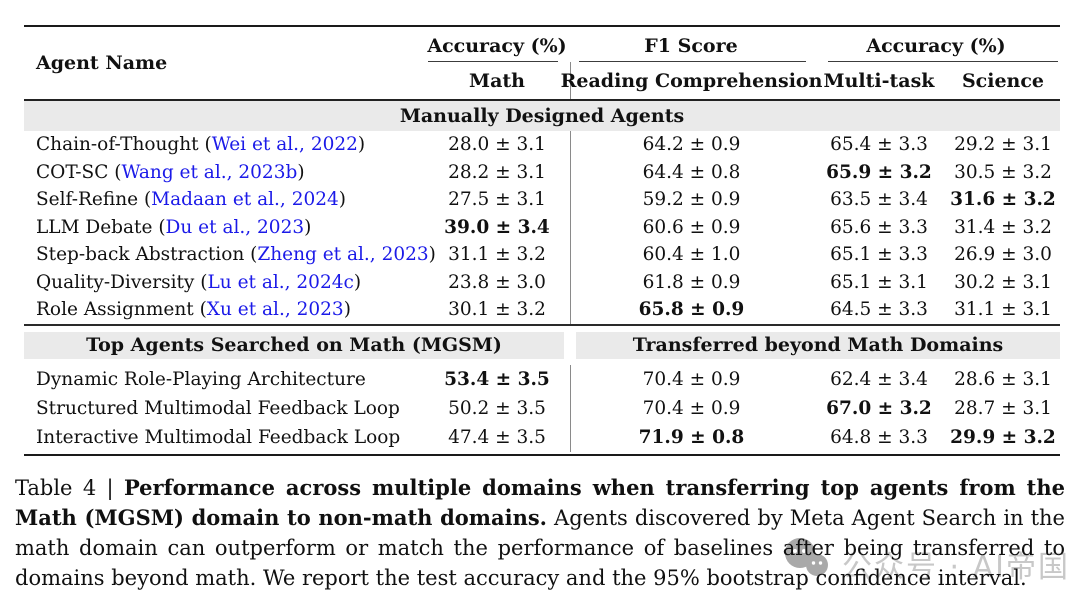 This screenshot has height=612, width=1080. What do you see at coordinates (1003, 255) in the screenshot?
I see `science-accuracy-value: 26.9 ± 3.0` at bounding box center [1003, 255].